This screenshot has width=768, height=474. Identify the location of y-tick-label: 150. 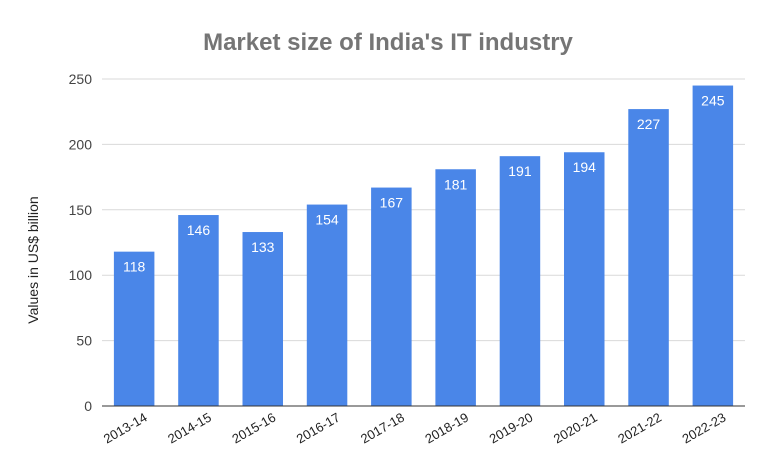
(81, 210).